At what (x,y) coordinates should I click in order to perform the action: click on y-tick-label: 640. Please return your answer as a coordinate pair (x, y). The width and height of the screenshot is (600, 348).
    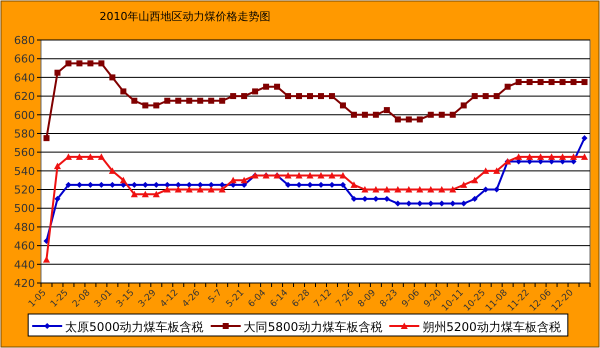
    Looking at the image, I should click on (24, 77).